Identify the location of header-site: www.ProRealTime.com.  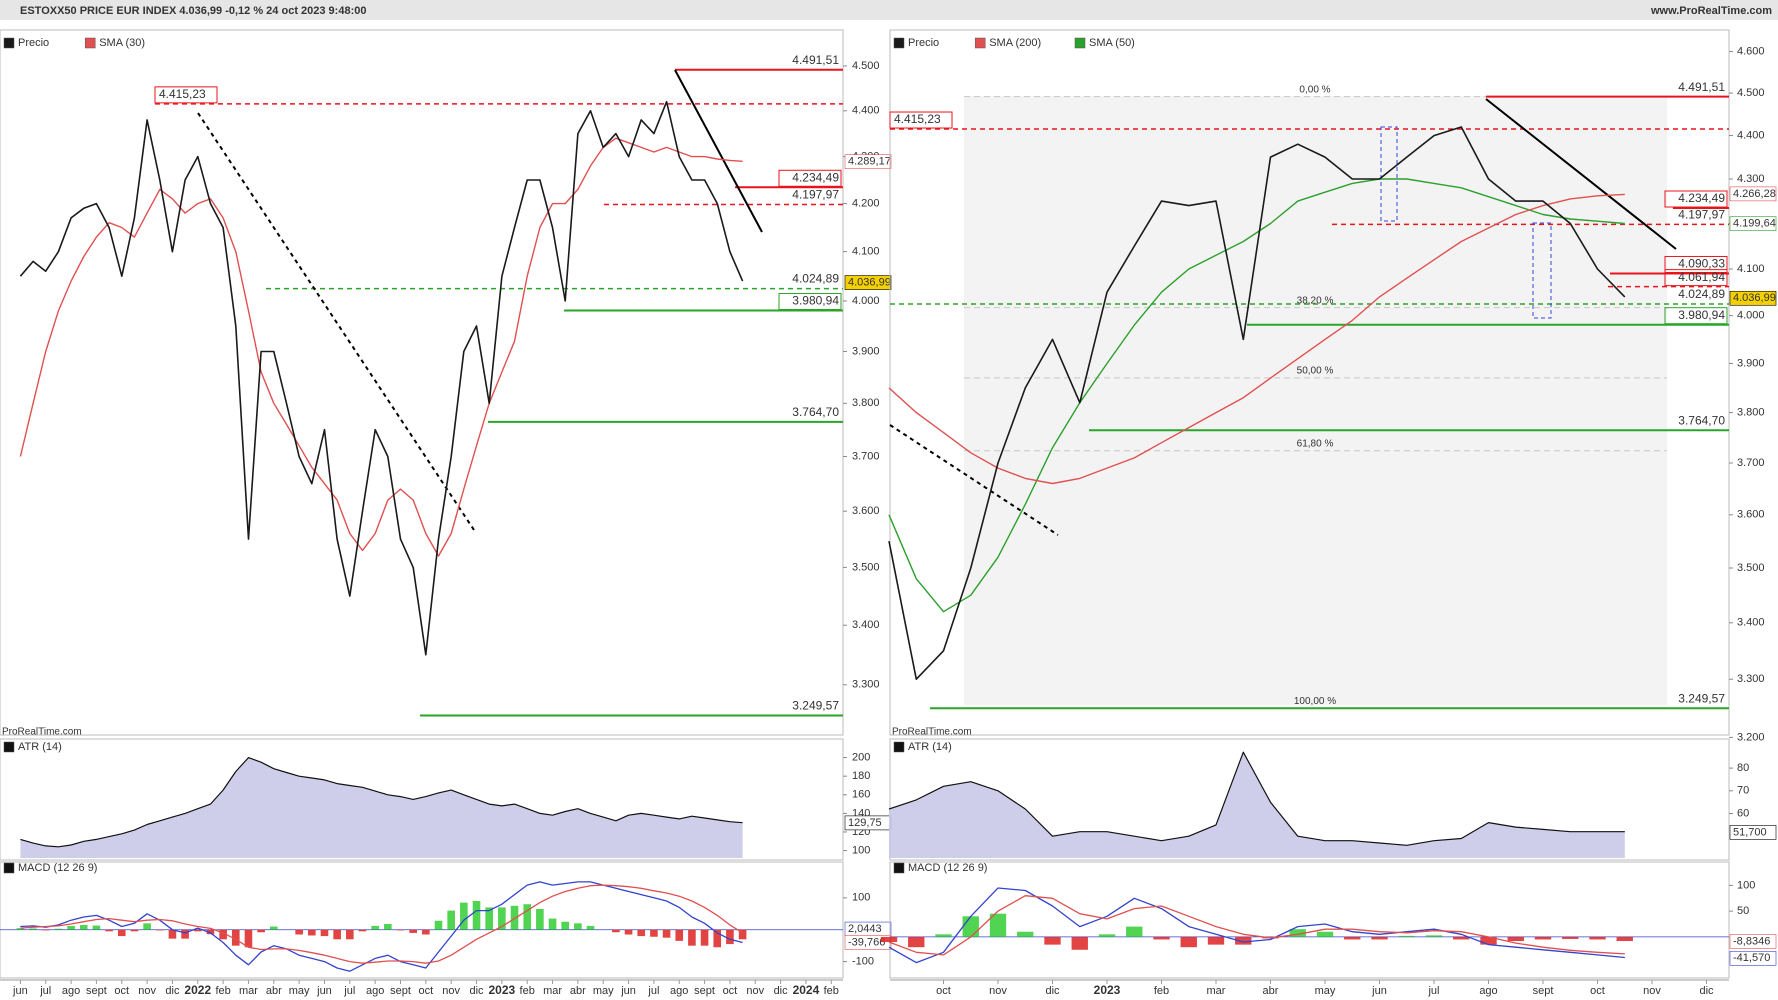
(1711, 11).